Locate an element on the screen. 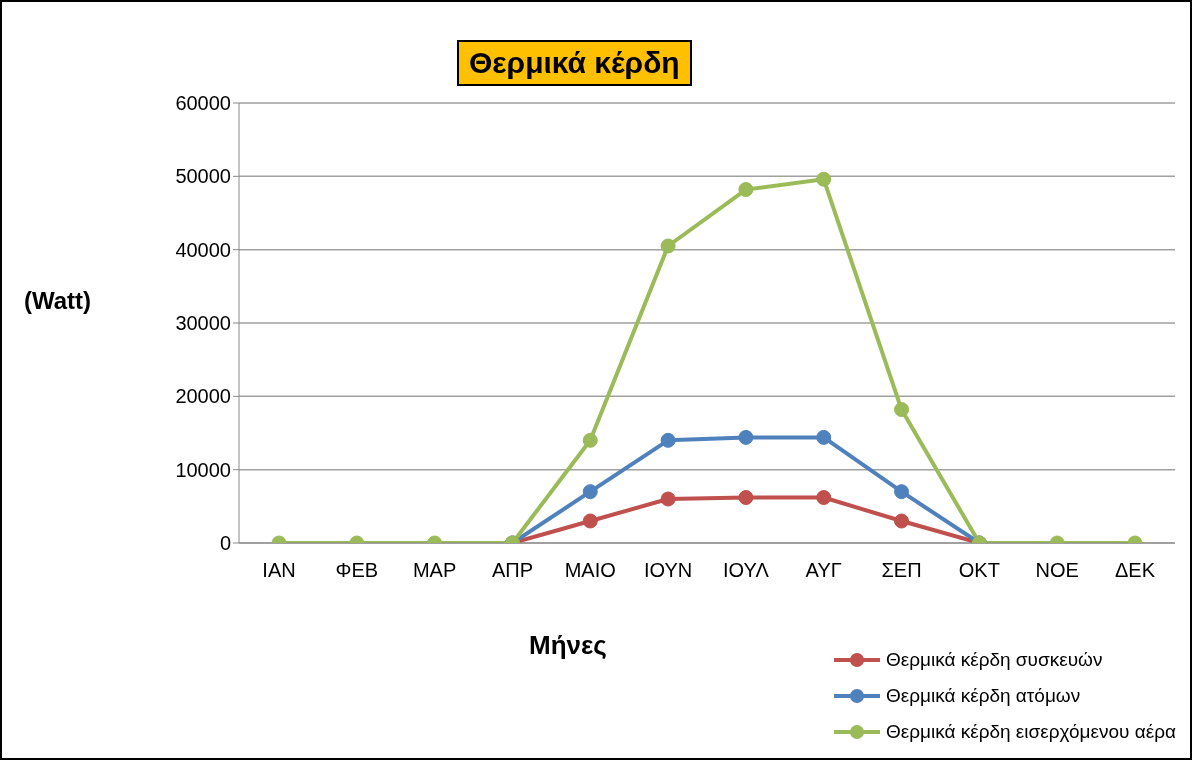  y-tick-label: 10000 is located at coordinates (203, 469).